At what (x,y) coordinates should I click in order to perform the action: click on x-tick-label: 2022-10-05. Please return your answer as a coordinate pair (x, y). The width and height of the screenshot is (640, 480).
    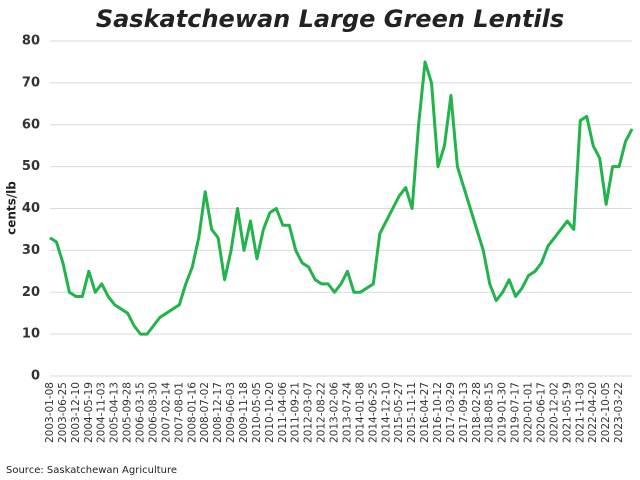
    Looking at the image, I should click on (606, 412).